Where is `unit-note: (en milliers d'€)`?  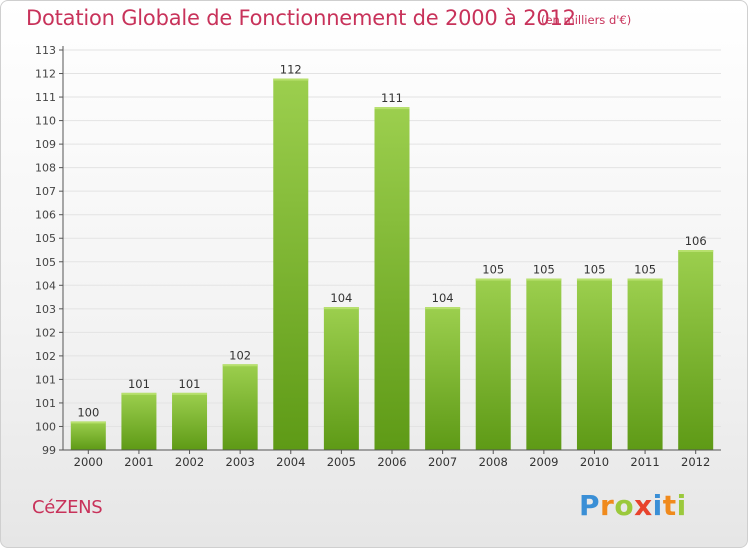 unit-note: (en milliers d'€) is located at coordinates (586, 20).